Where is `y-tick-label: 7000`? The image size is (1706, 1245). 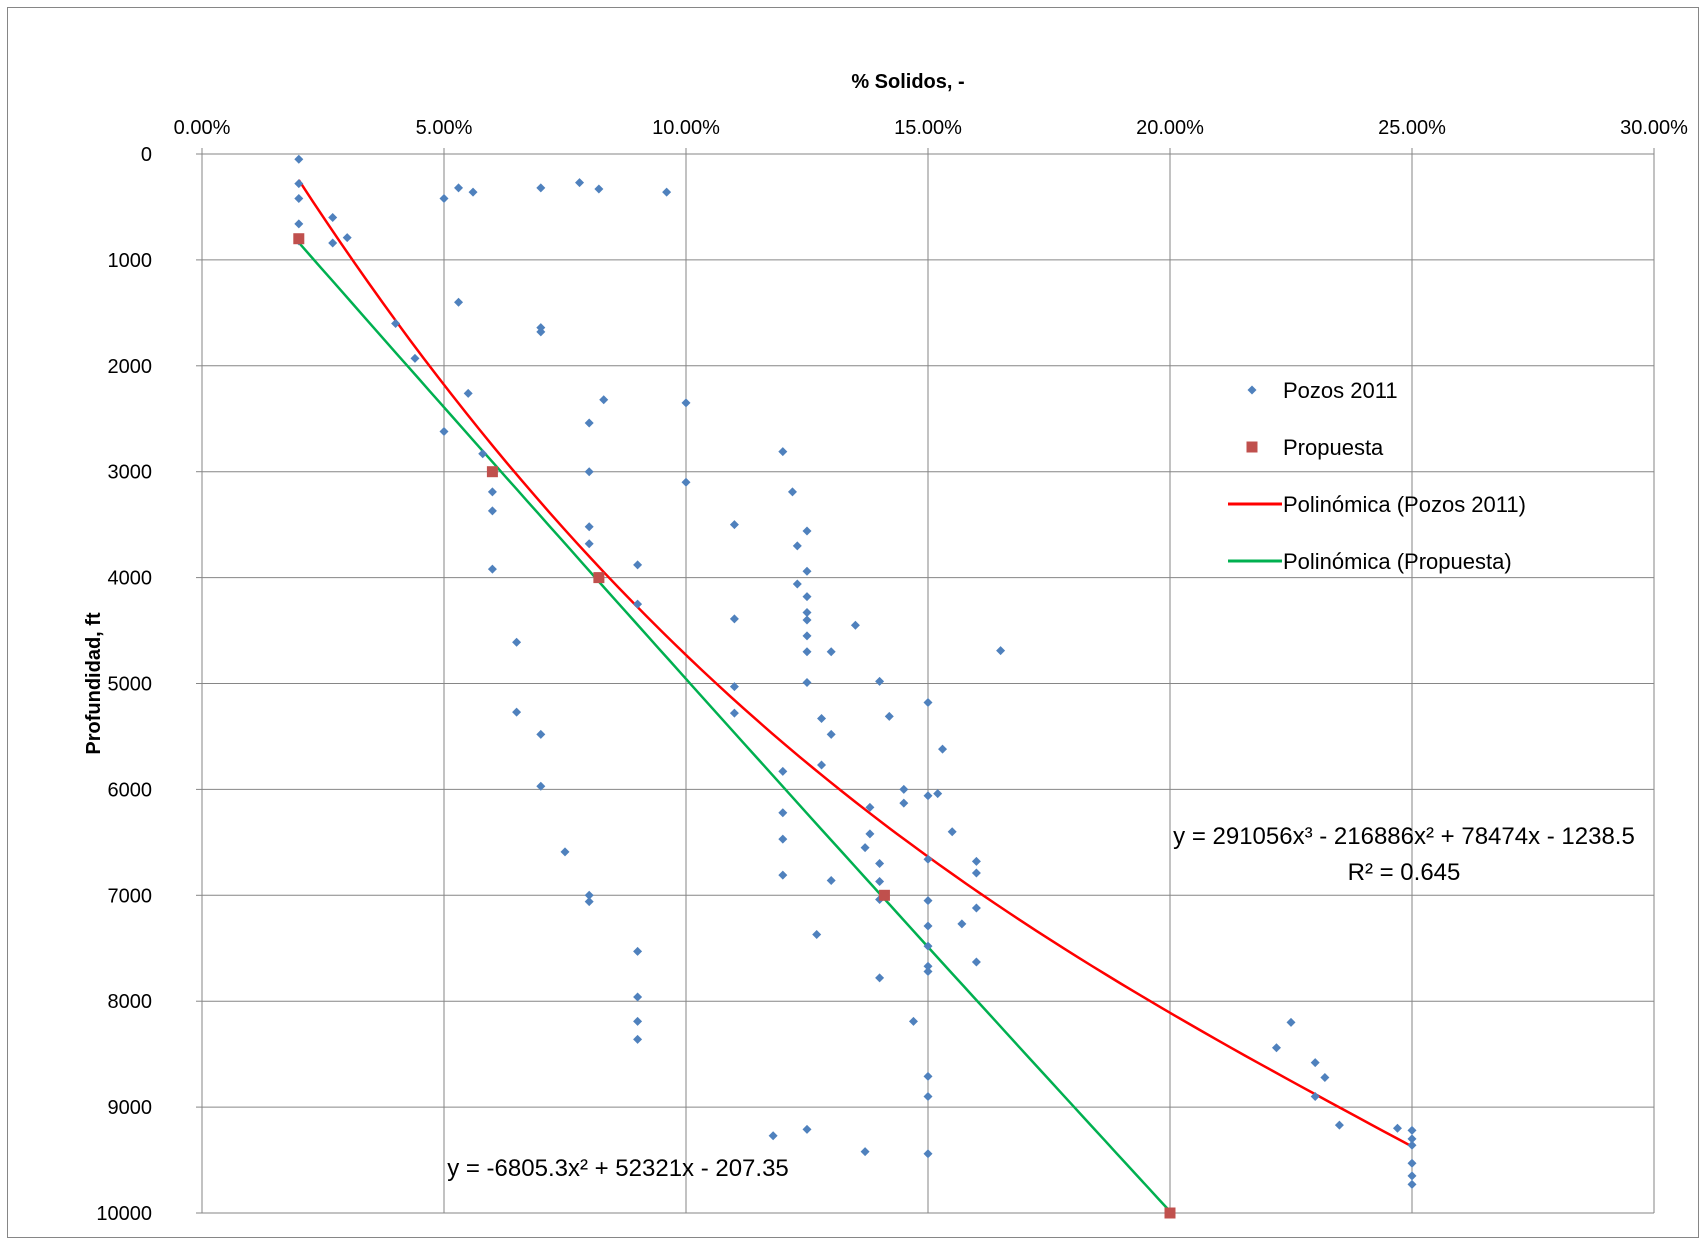 y-tick-label: 7000 is located at coordinates (130, 896).